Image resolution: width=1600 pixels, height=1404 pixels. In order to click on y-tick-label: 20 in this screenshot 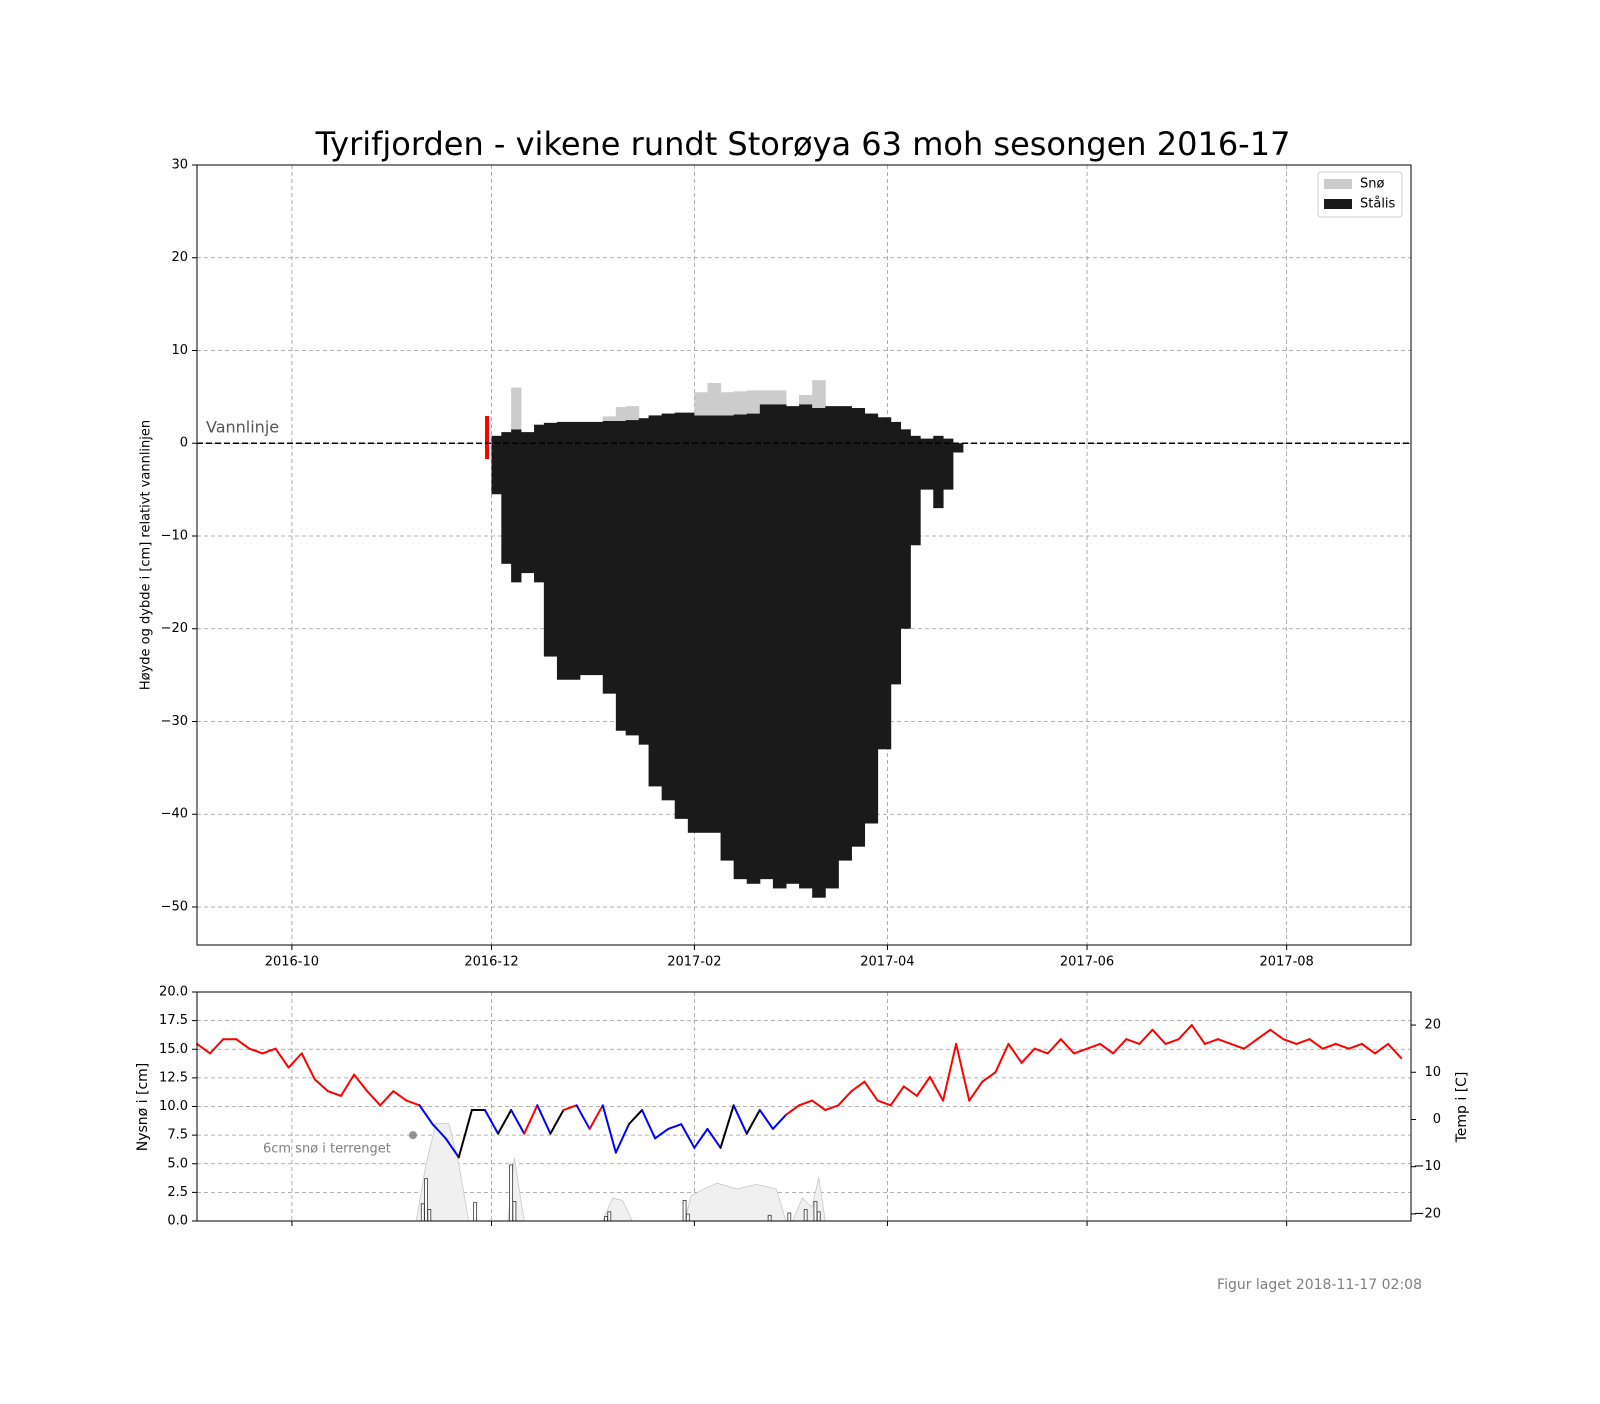, I will do `click(179, 257)`.